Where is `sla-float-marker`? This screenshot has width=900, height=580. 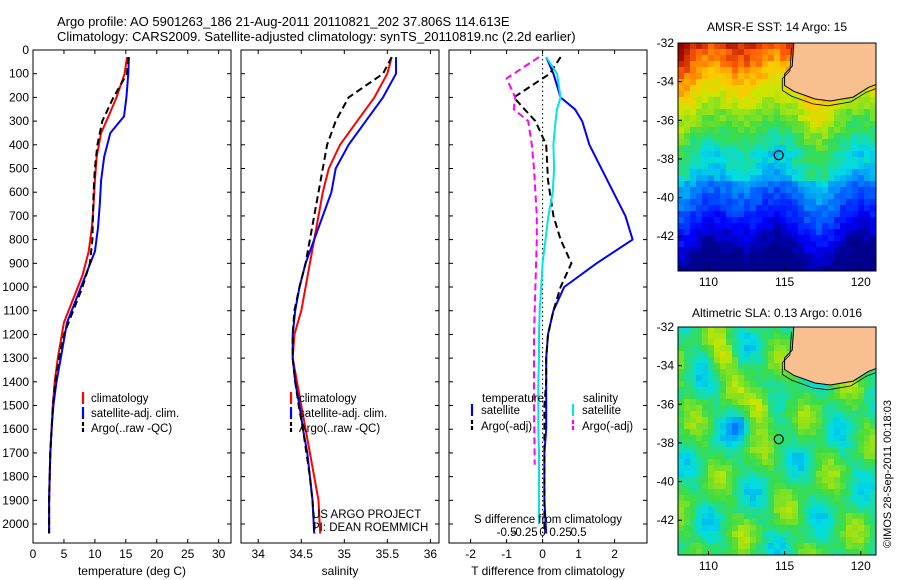 sla-float-marker is located at coordinates (778, 439).